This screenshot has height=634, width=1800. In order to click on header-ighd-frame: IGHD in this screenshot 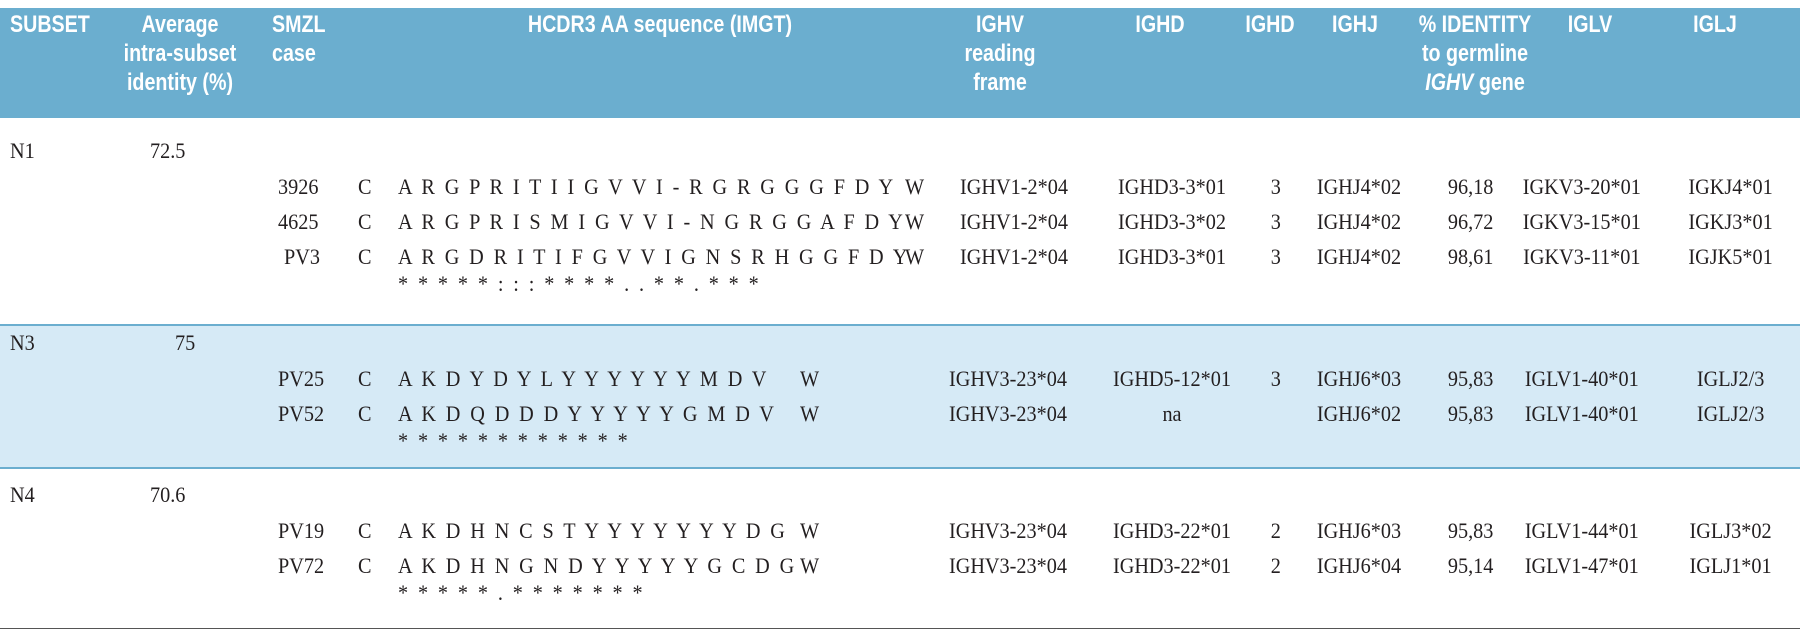, I will do `click(1270, 24)`.